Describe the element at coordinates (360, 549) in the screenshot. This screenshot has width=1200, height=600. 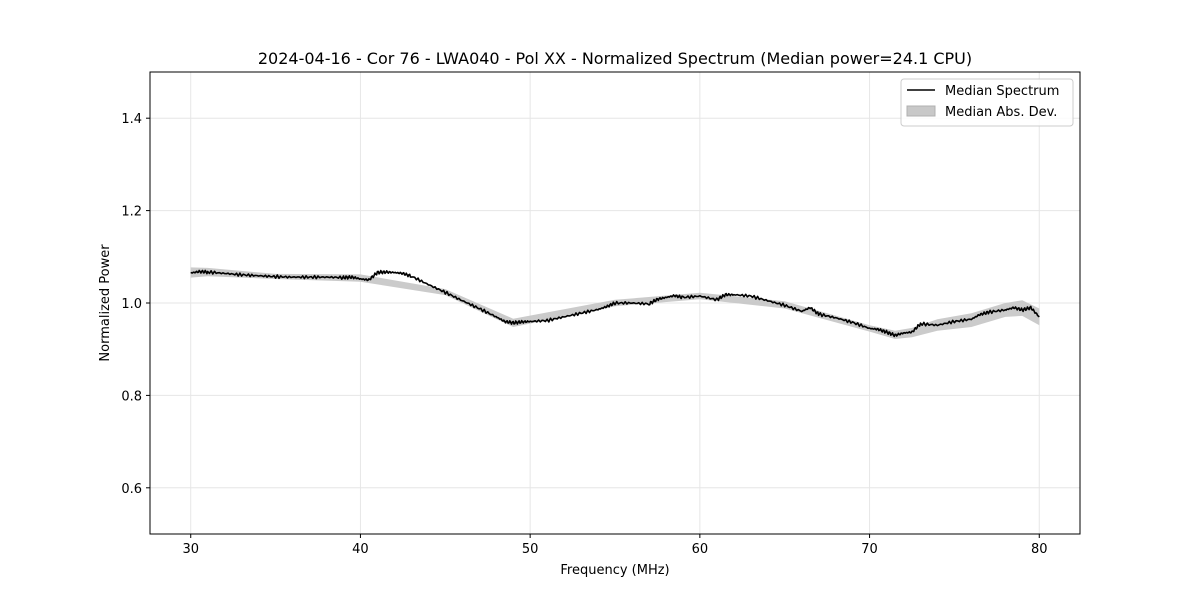
I see `x-tick-label: 40` at that location.